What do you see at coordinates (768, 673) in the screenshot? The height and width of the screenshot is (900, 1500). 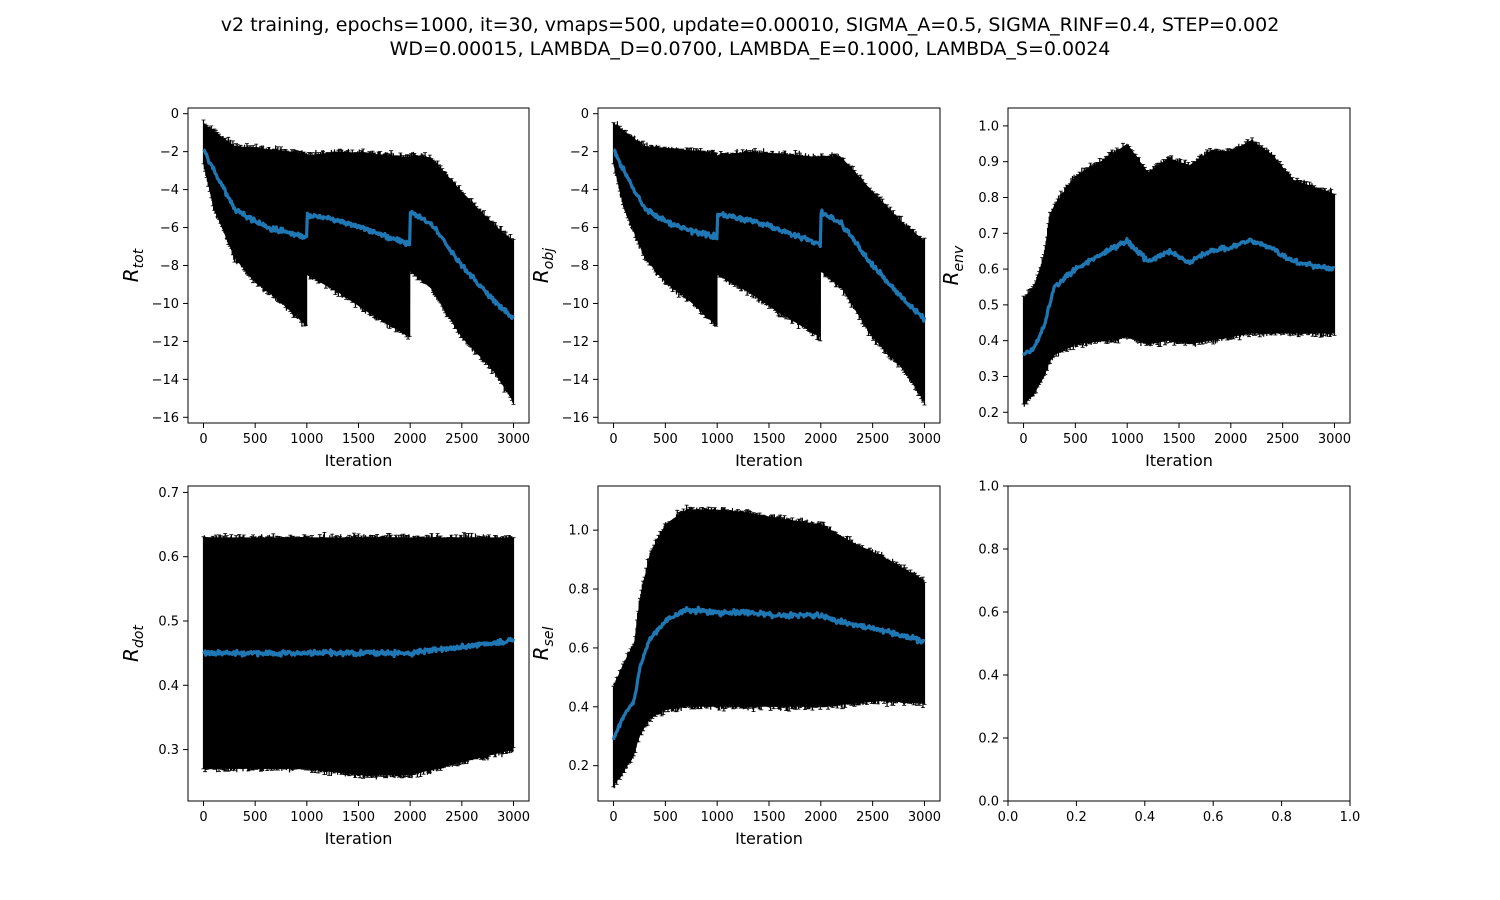 I see `mean-line-r_sel` at bounding box center [768, 673].